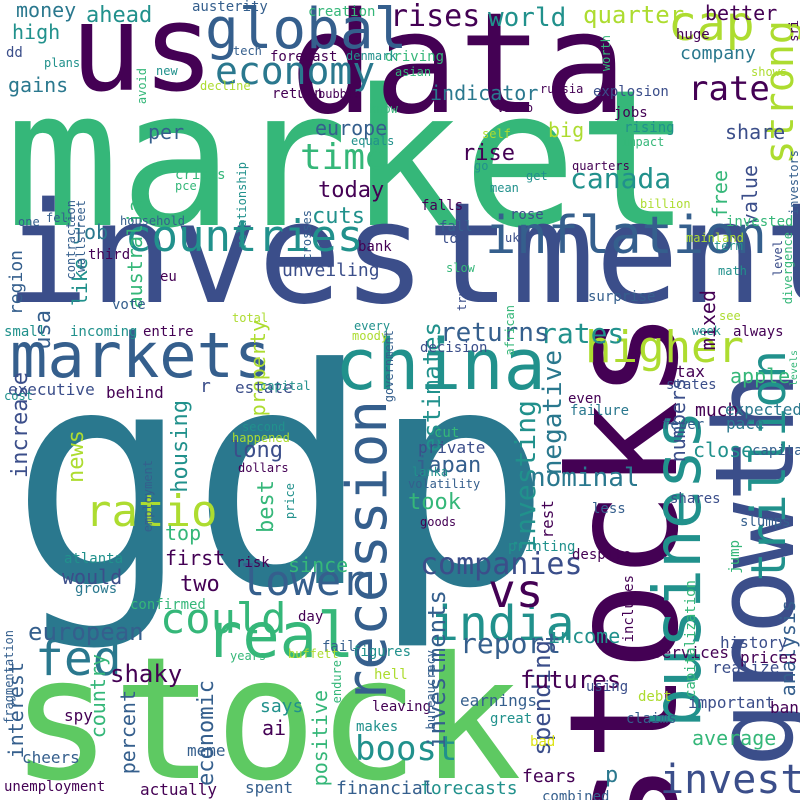  What do you see at coordinates (715, 238) in the screenshot?
I see `word-mainland: mainland` at bounding box center [715, 238].